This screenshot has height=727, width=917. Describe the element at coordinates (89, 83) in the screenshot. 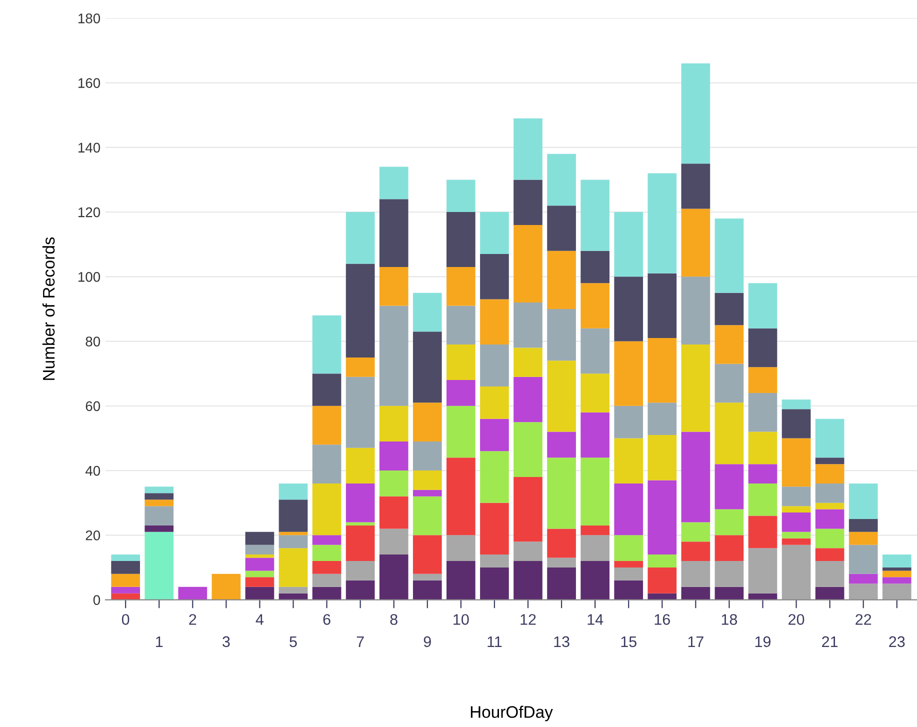

I see `y-tick-label: 160` at that location.